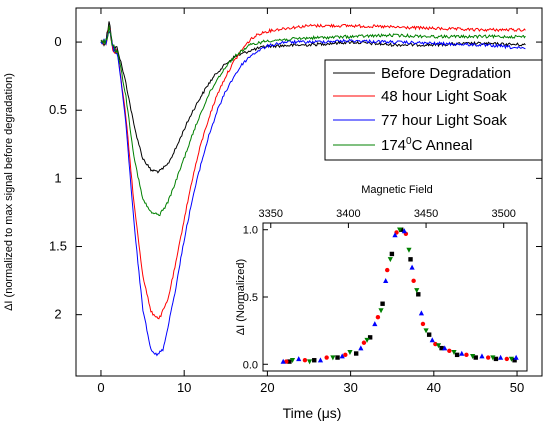  I want to click on y-tick-label: 1.5, so click(58, 246).